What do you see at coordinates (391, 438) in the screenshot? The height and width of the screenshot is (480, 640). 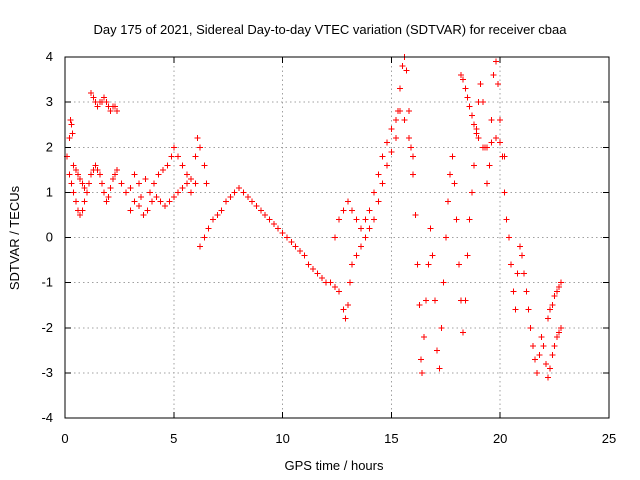 I see `x-tick-label: 15` at bounding box center [391, 438].